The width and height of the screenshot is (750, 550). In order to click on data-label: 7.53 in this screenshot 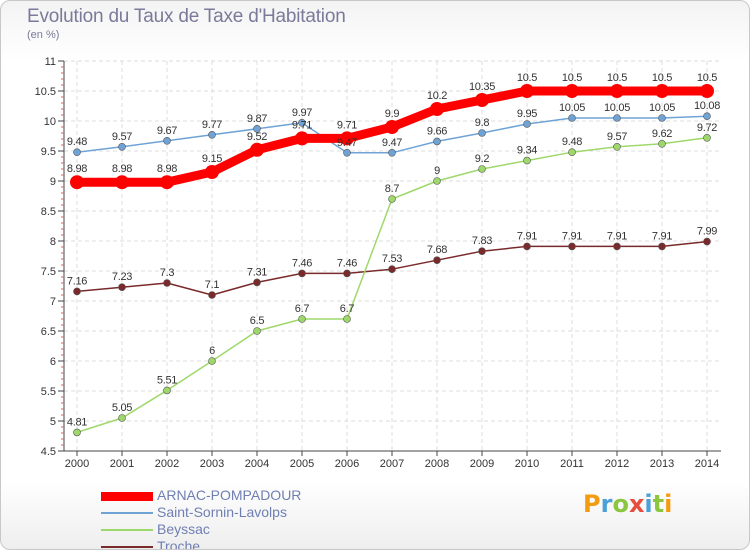, I will do `click(392, 259)`.